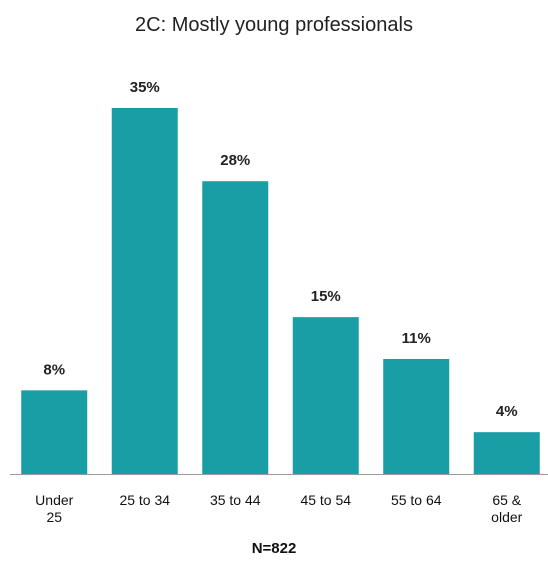 The image size is (548, 562). Describe the element at coordinates (326, 500) in the screenshot. I see `x-tick-label: 45 to 54` at that location.